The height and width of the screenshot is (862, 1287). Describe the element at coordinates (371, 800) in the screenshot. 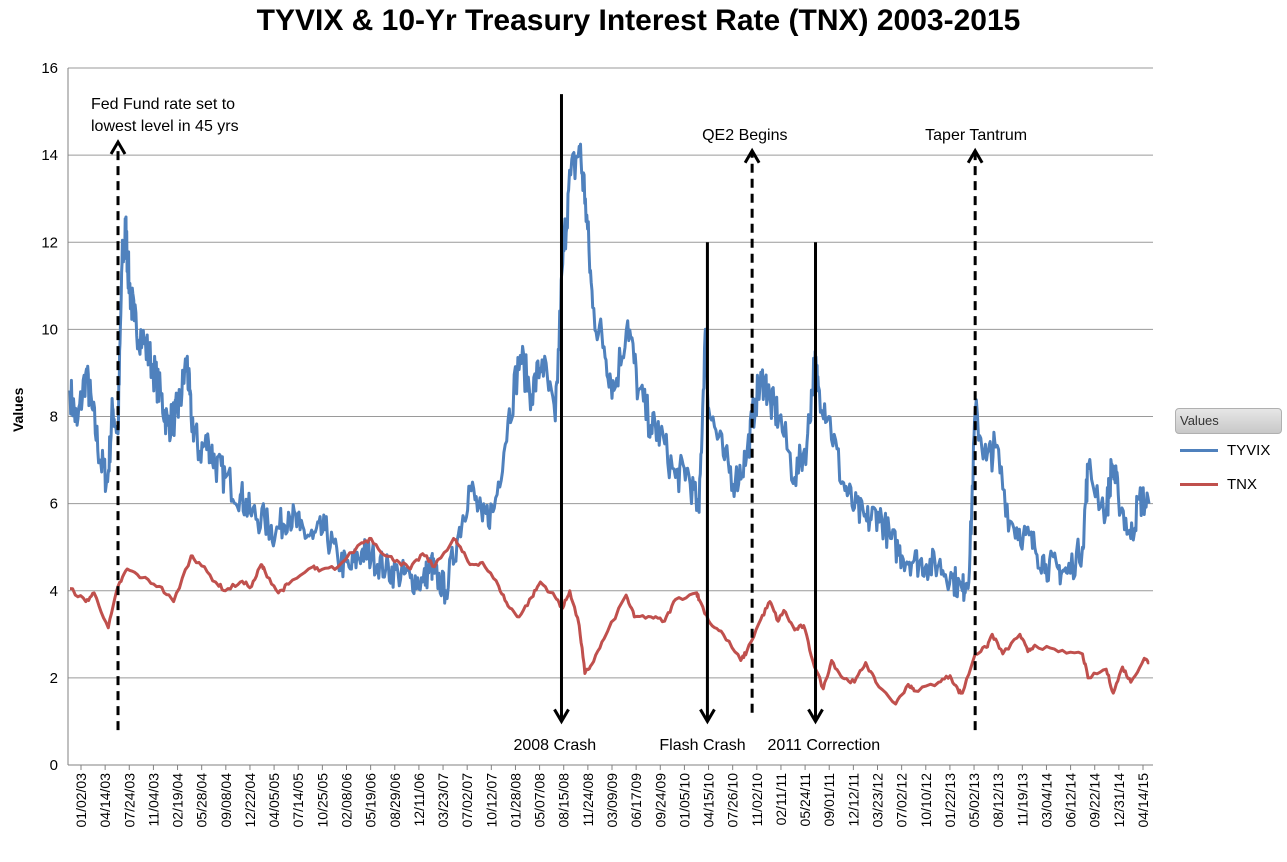

I see `x-tick-label: 05/19/06` at that location.